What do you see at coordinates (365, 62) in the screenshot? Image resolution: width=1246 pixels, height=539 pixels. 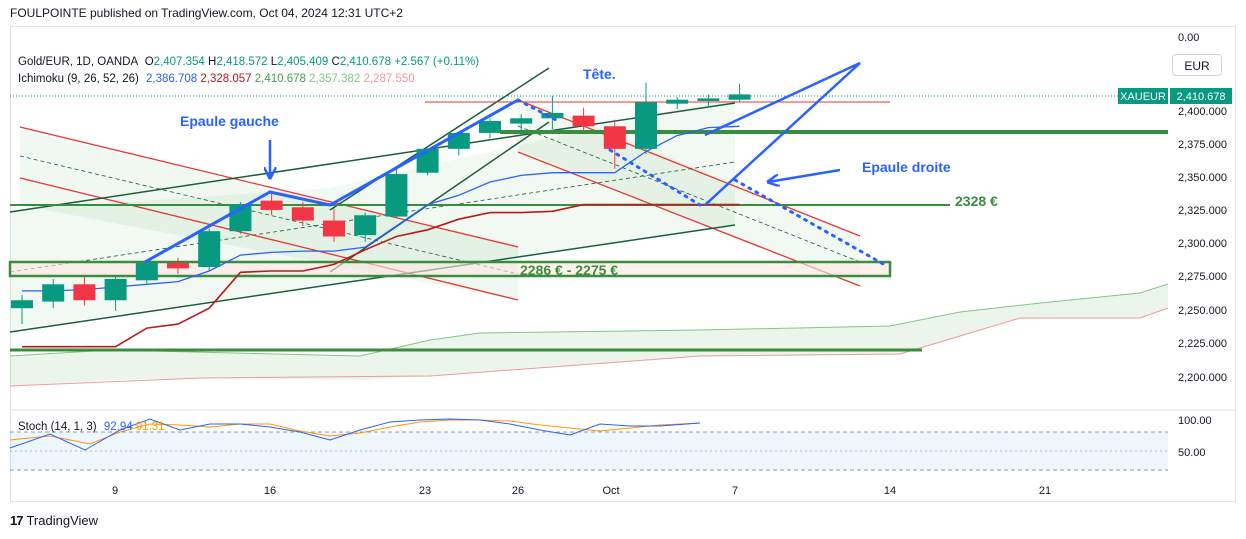 I see `legend-close: 2,410.678` at bounding box center [365, 62].